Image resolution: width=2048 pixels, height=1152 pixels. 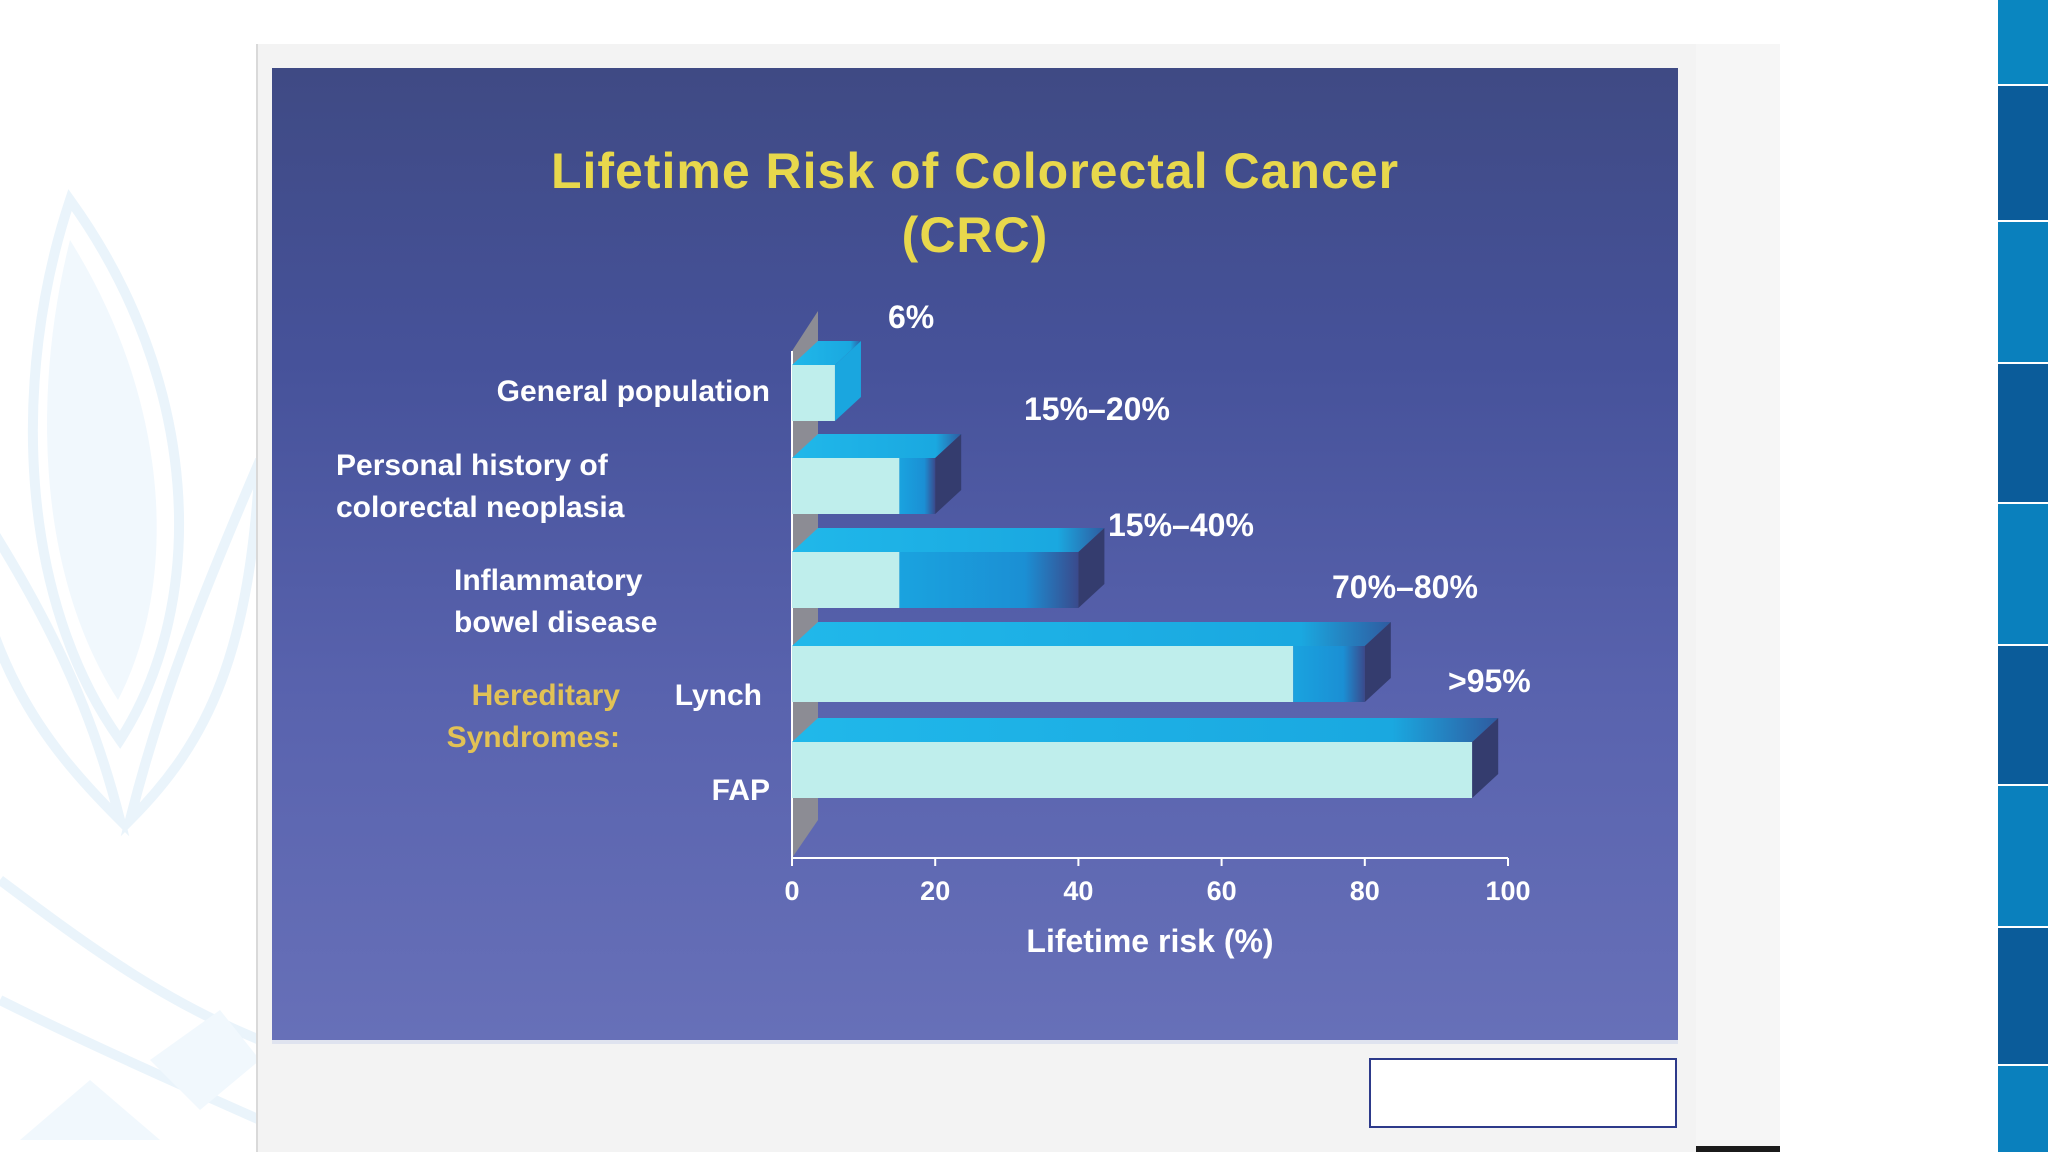 What do you see at coordinates (1738, 598) in the screenshot?
I see `page-edge` at bounding box center [1738, 598].